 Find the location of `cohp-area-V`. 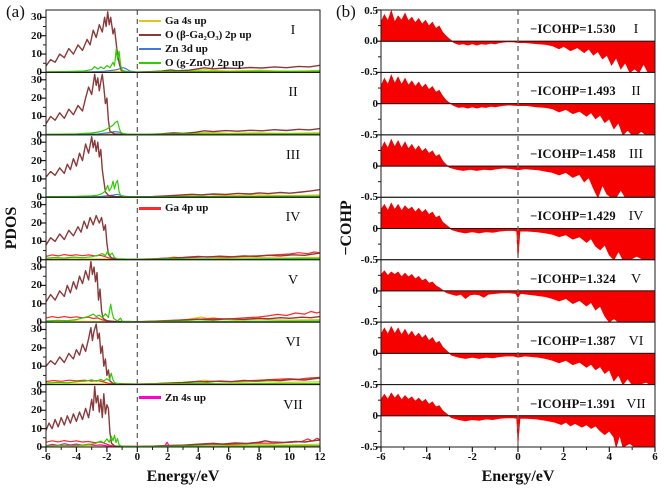

cohp-area-V is located at coordinates (518, 296).